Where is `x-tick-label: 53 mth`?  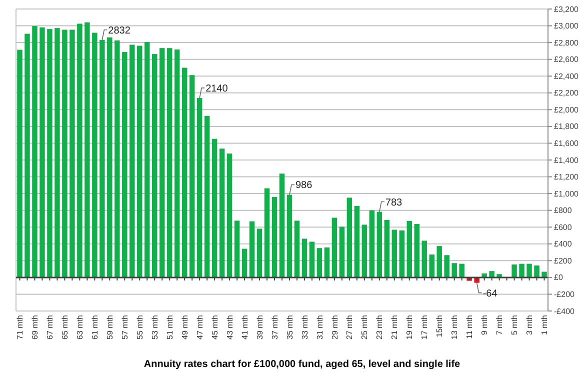
x-tick-label: 53 mth is located at coordinates (155, 327).